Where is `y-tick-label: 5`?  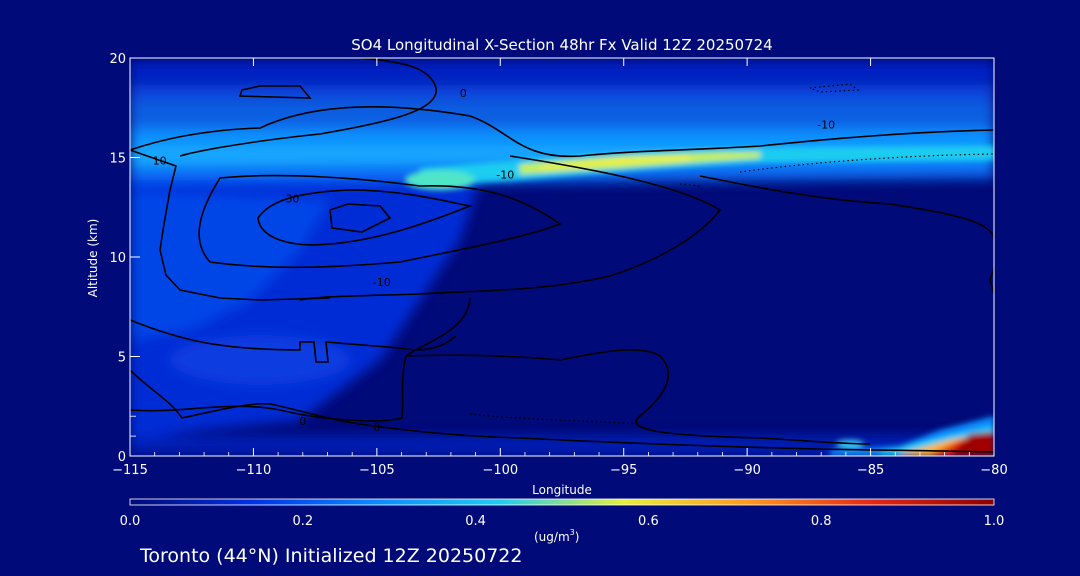 y-tick-label: 5 is located at coordinates (122, 358).